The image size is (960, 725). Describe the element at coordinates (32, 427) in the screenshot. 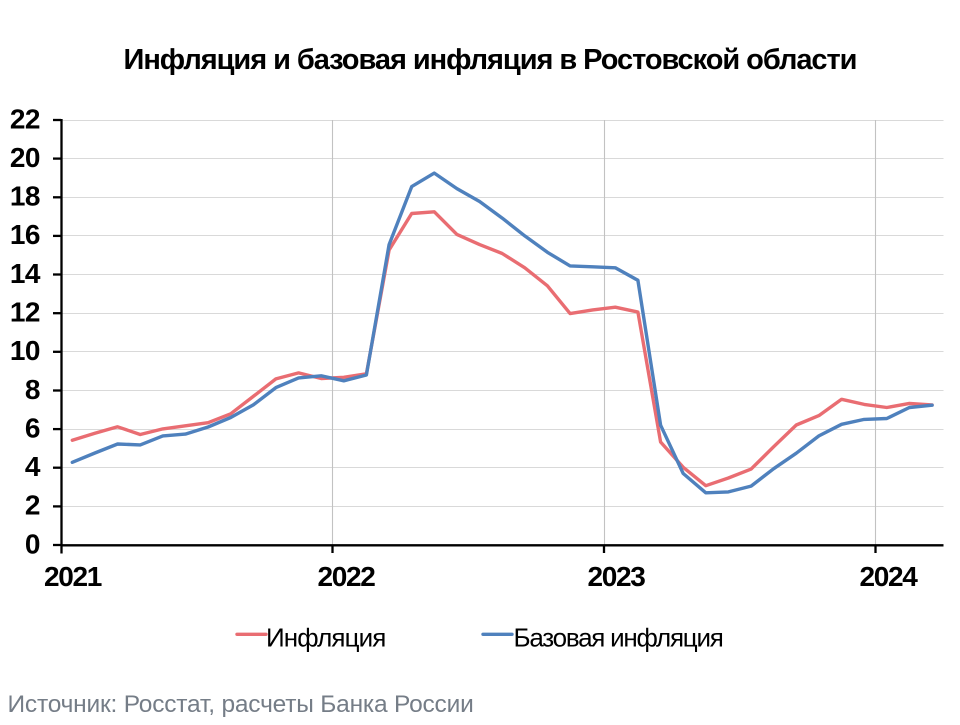

I see `svg-text: 6` at that location.